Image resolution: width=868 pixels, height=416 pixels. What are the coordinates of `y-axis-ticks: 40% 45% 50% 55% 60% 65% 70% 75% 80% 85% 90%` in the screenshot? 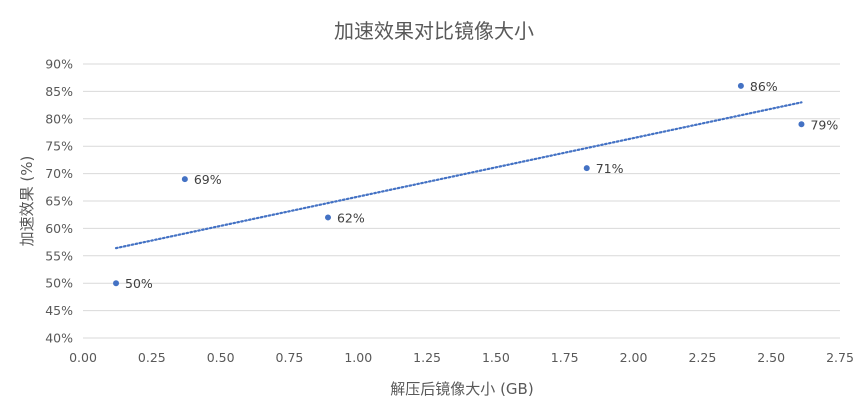 It's located at (59, 201).